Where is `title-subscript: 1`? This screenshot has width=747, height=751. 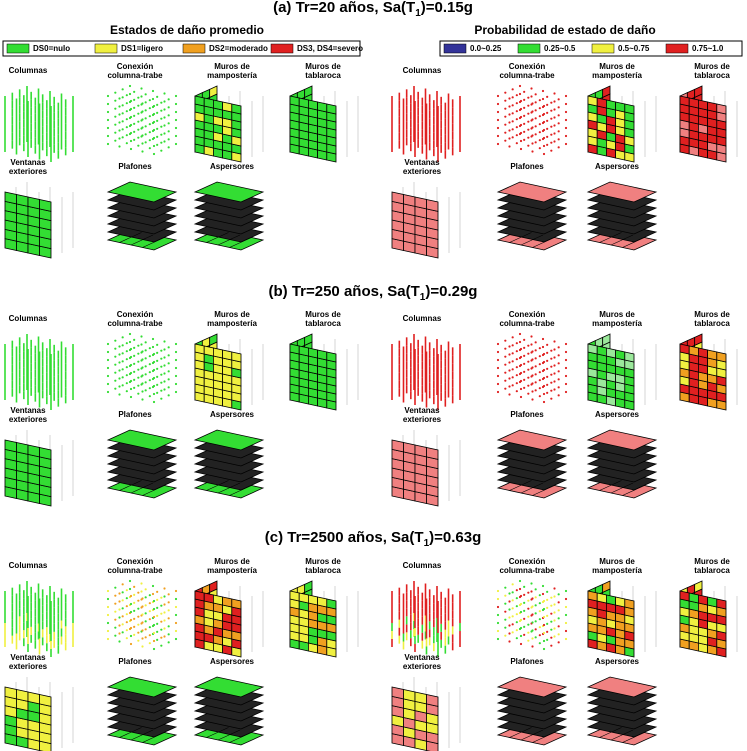
title-subscript: 1 is located at coordinates (418, 13).